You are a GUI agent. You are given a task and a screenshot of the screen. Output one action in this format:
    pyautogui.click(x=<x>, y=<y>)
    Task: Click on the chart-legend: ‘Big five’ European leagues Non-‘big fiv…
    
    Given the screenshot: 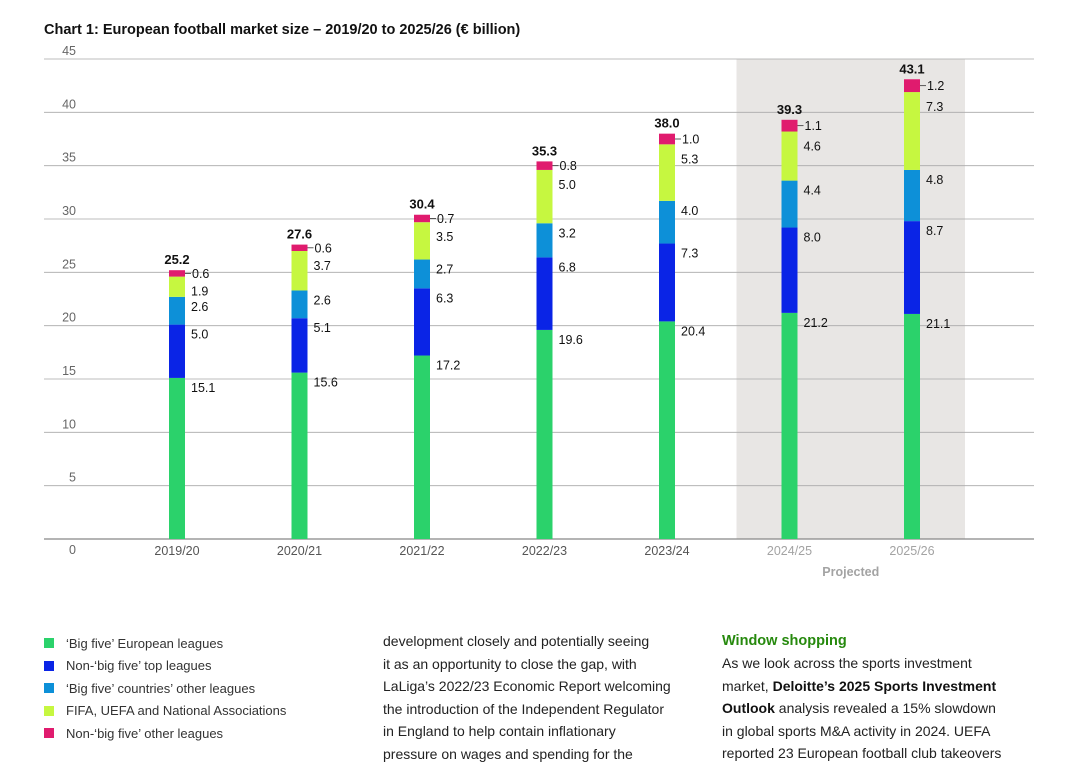 What is the action you would take?
    pyautogui.click(x=165, y=688)
    